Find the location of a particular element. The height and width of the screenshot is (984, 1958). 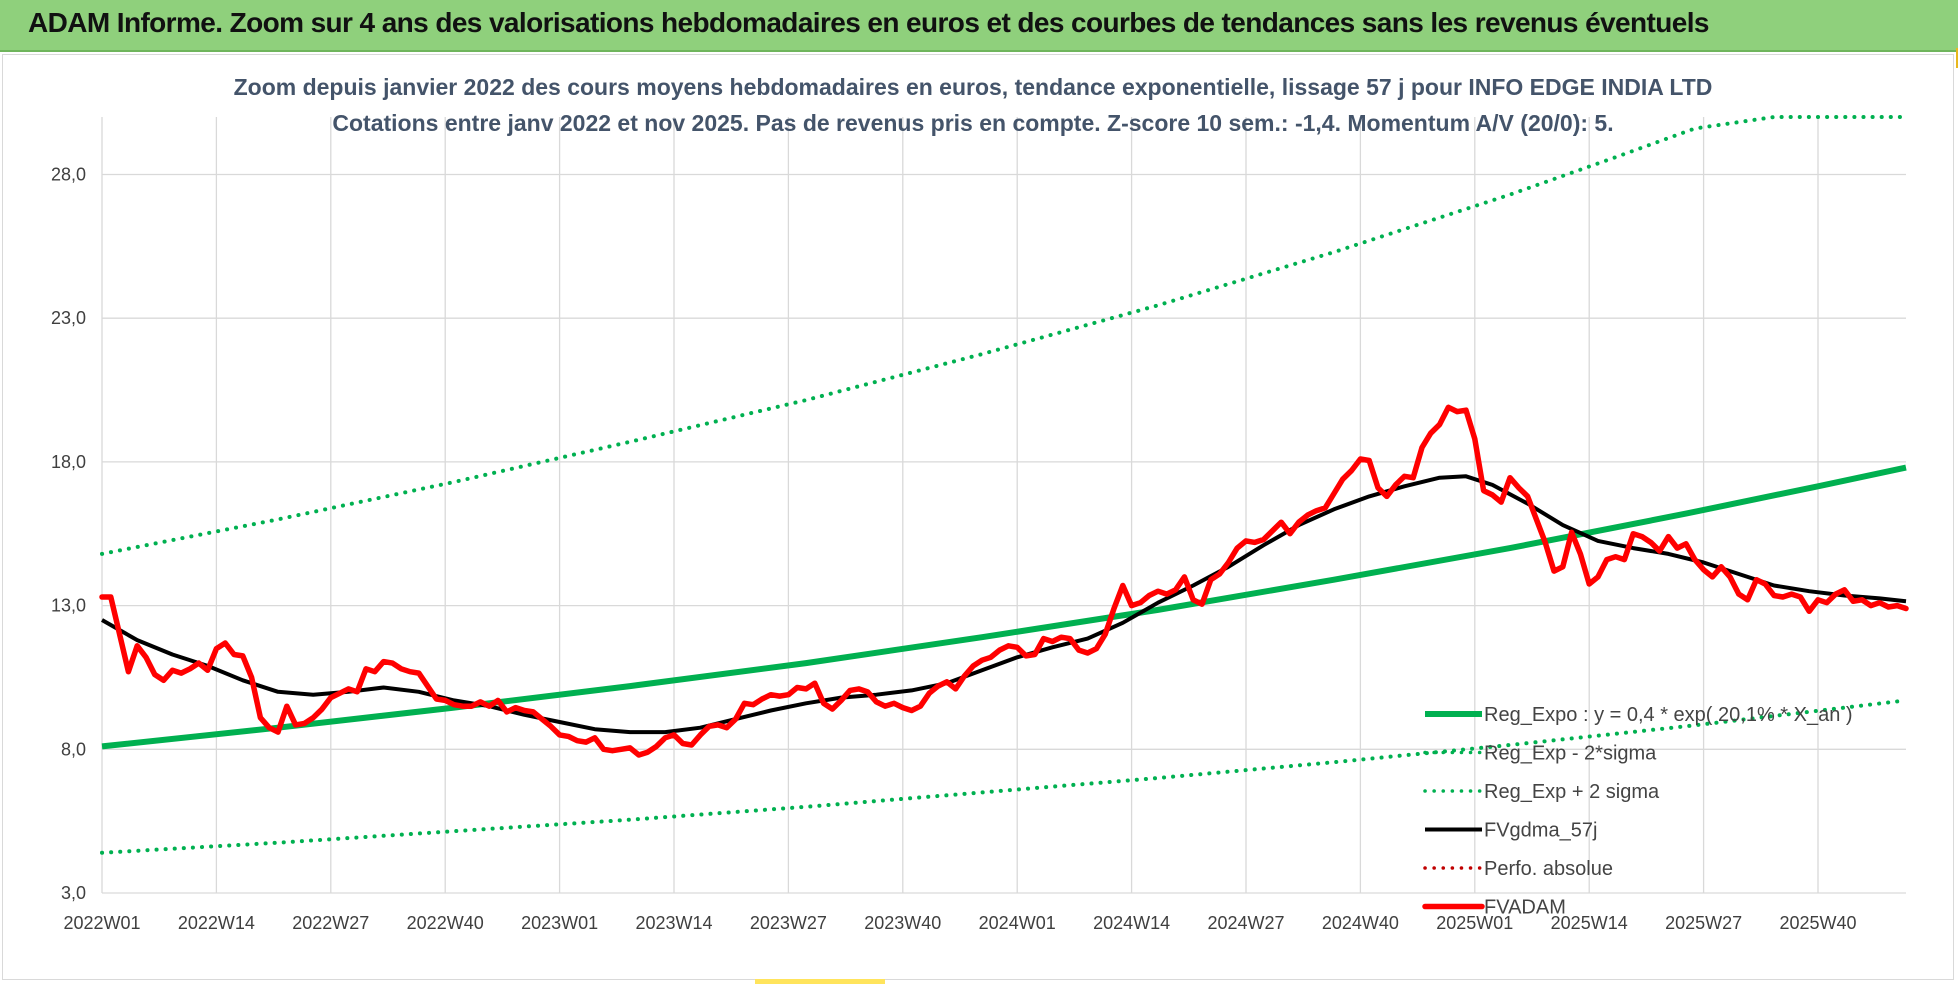

legend-label: FVADAM is located at coordinates (1525, 908).